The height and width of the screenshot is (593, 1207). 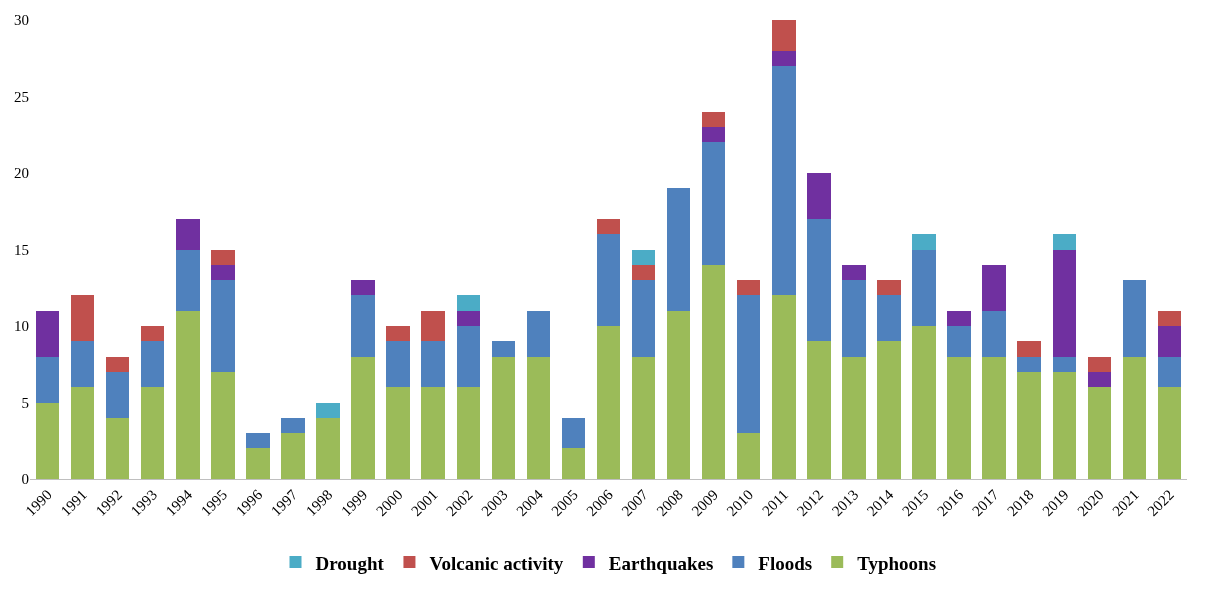 What do you see at coordinates (21, 326) in the screenshot?
I see `y-tick-label: 10` at bounding box center [21, 326].